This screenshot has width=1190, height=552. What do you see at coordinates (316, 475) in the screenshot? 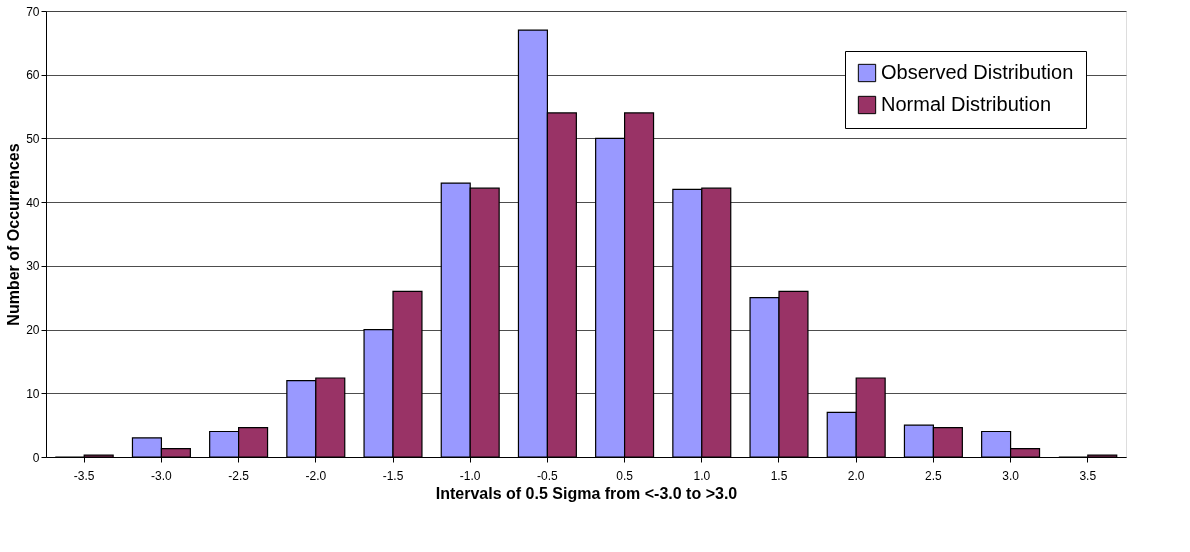
I see `x-tick-label: -2.0` at bounding box center [316, 475].